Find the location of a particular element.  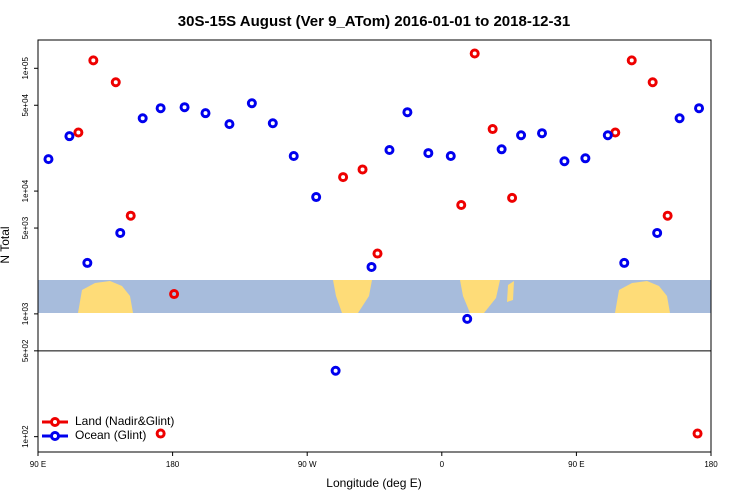

y-tick-label: 1e+02 is located at coordinates (25, 436).